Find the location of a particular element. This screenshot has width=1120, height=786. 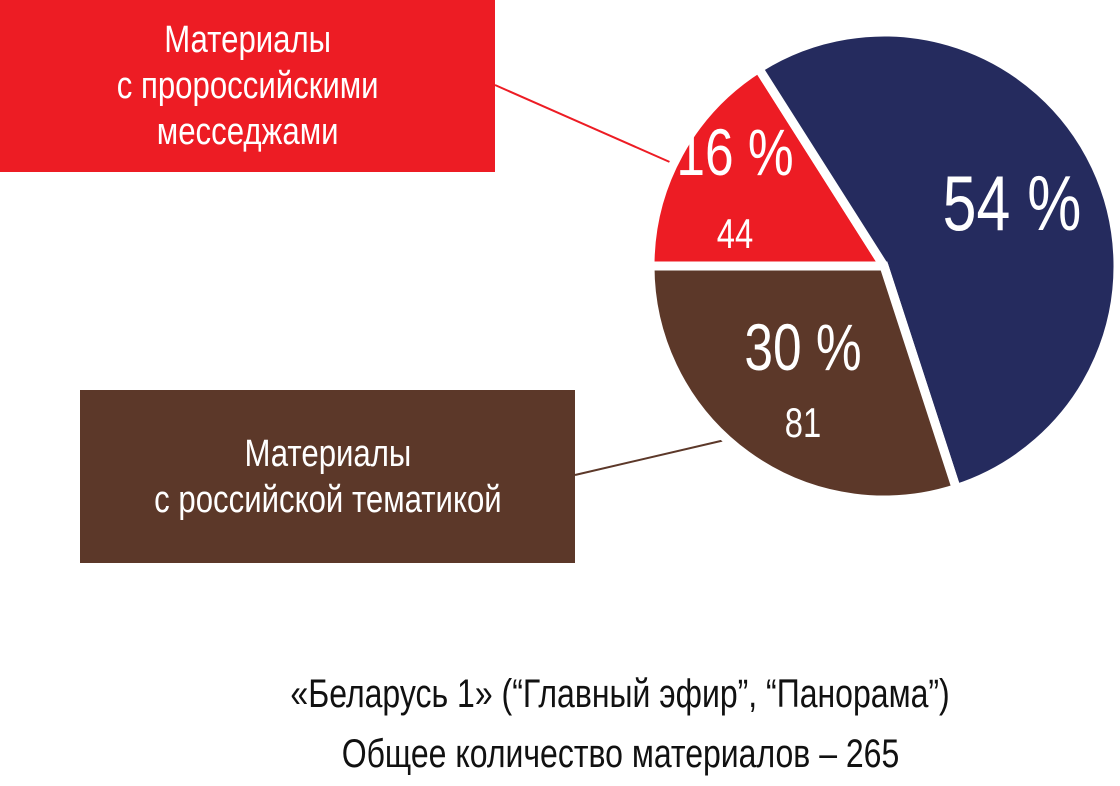

legend-label-pro-russian: Материалы с пророссийскими месседжами is located at coordinates (247, 86).